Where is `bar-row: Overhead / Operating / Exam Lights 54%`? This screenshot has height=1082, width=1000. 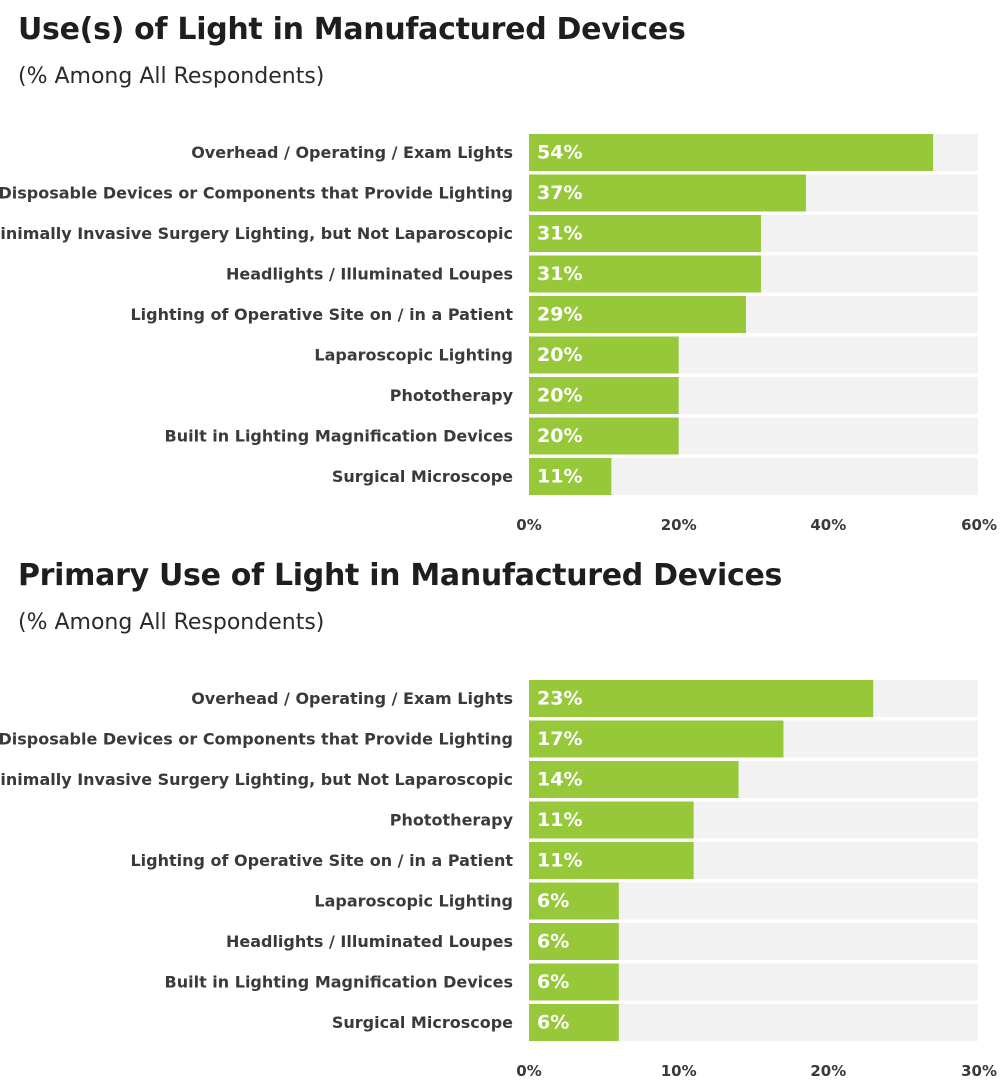
bar-row: Overhead / Operating / Exam Lights 54% is located at coordinates (584, 152).